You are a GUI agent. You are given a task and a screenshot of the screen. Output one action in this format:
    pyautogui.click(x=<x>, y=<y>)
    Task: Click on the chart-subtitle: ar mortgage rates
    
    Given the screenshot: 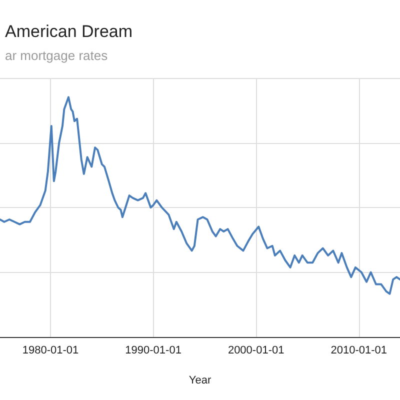 What is the action you would take?
    pyautogui.click(x=56, y=55)
    